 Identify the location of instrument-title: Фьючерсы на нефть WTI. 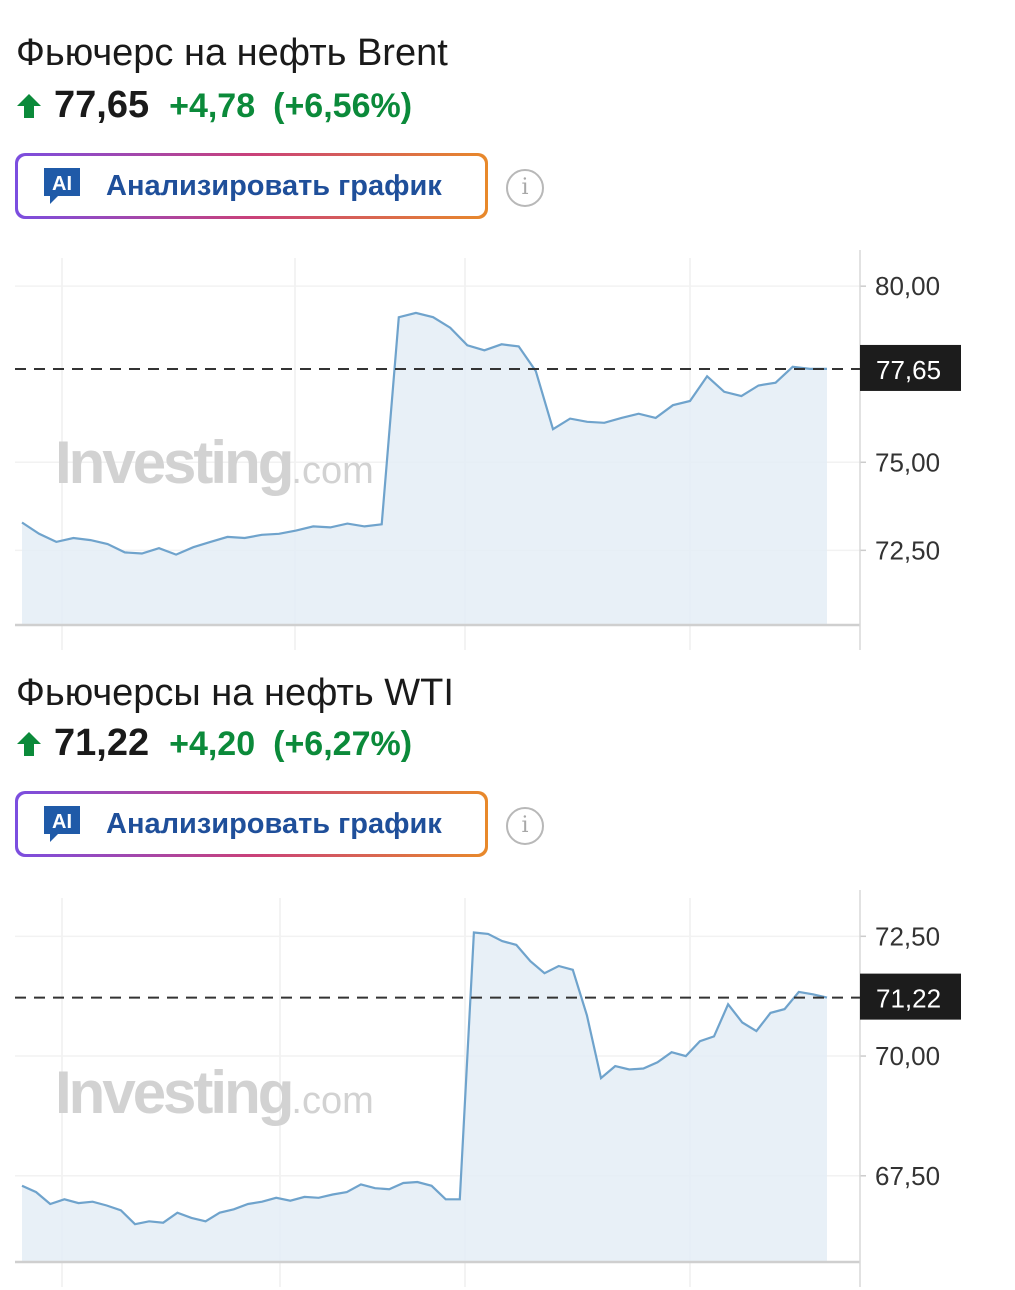
(235, 693).